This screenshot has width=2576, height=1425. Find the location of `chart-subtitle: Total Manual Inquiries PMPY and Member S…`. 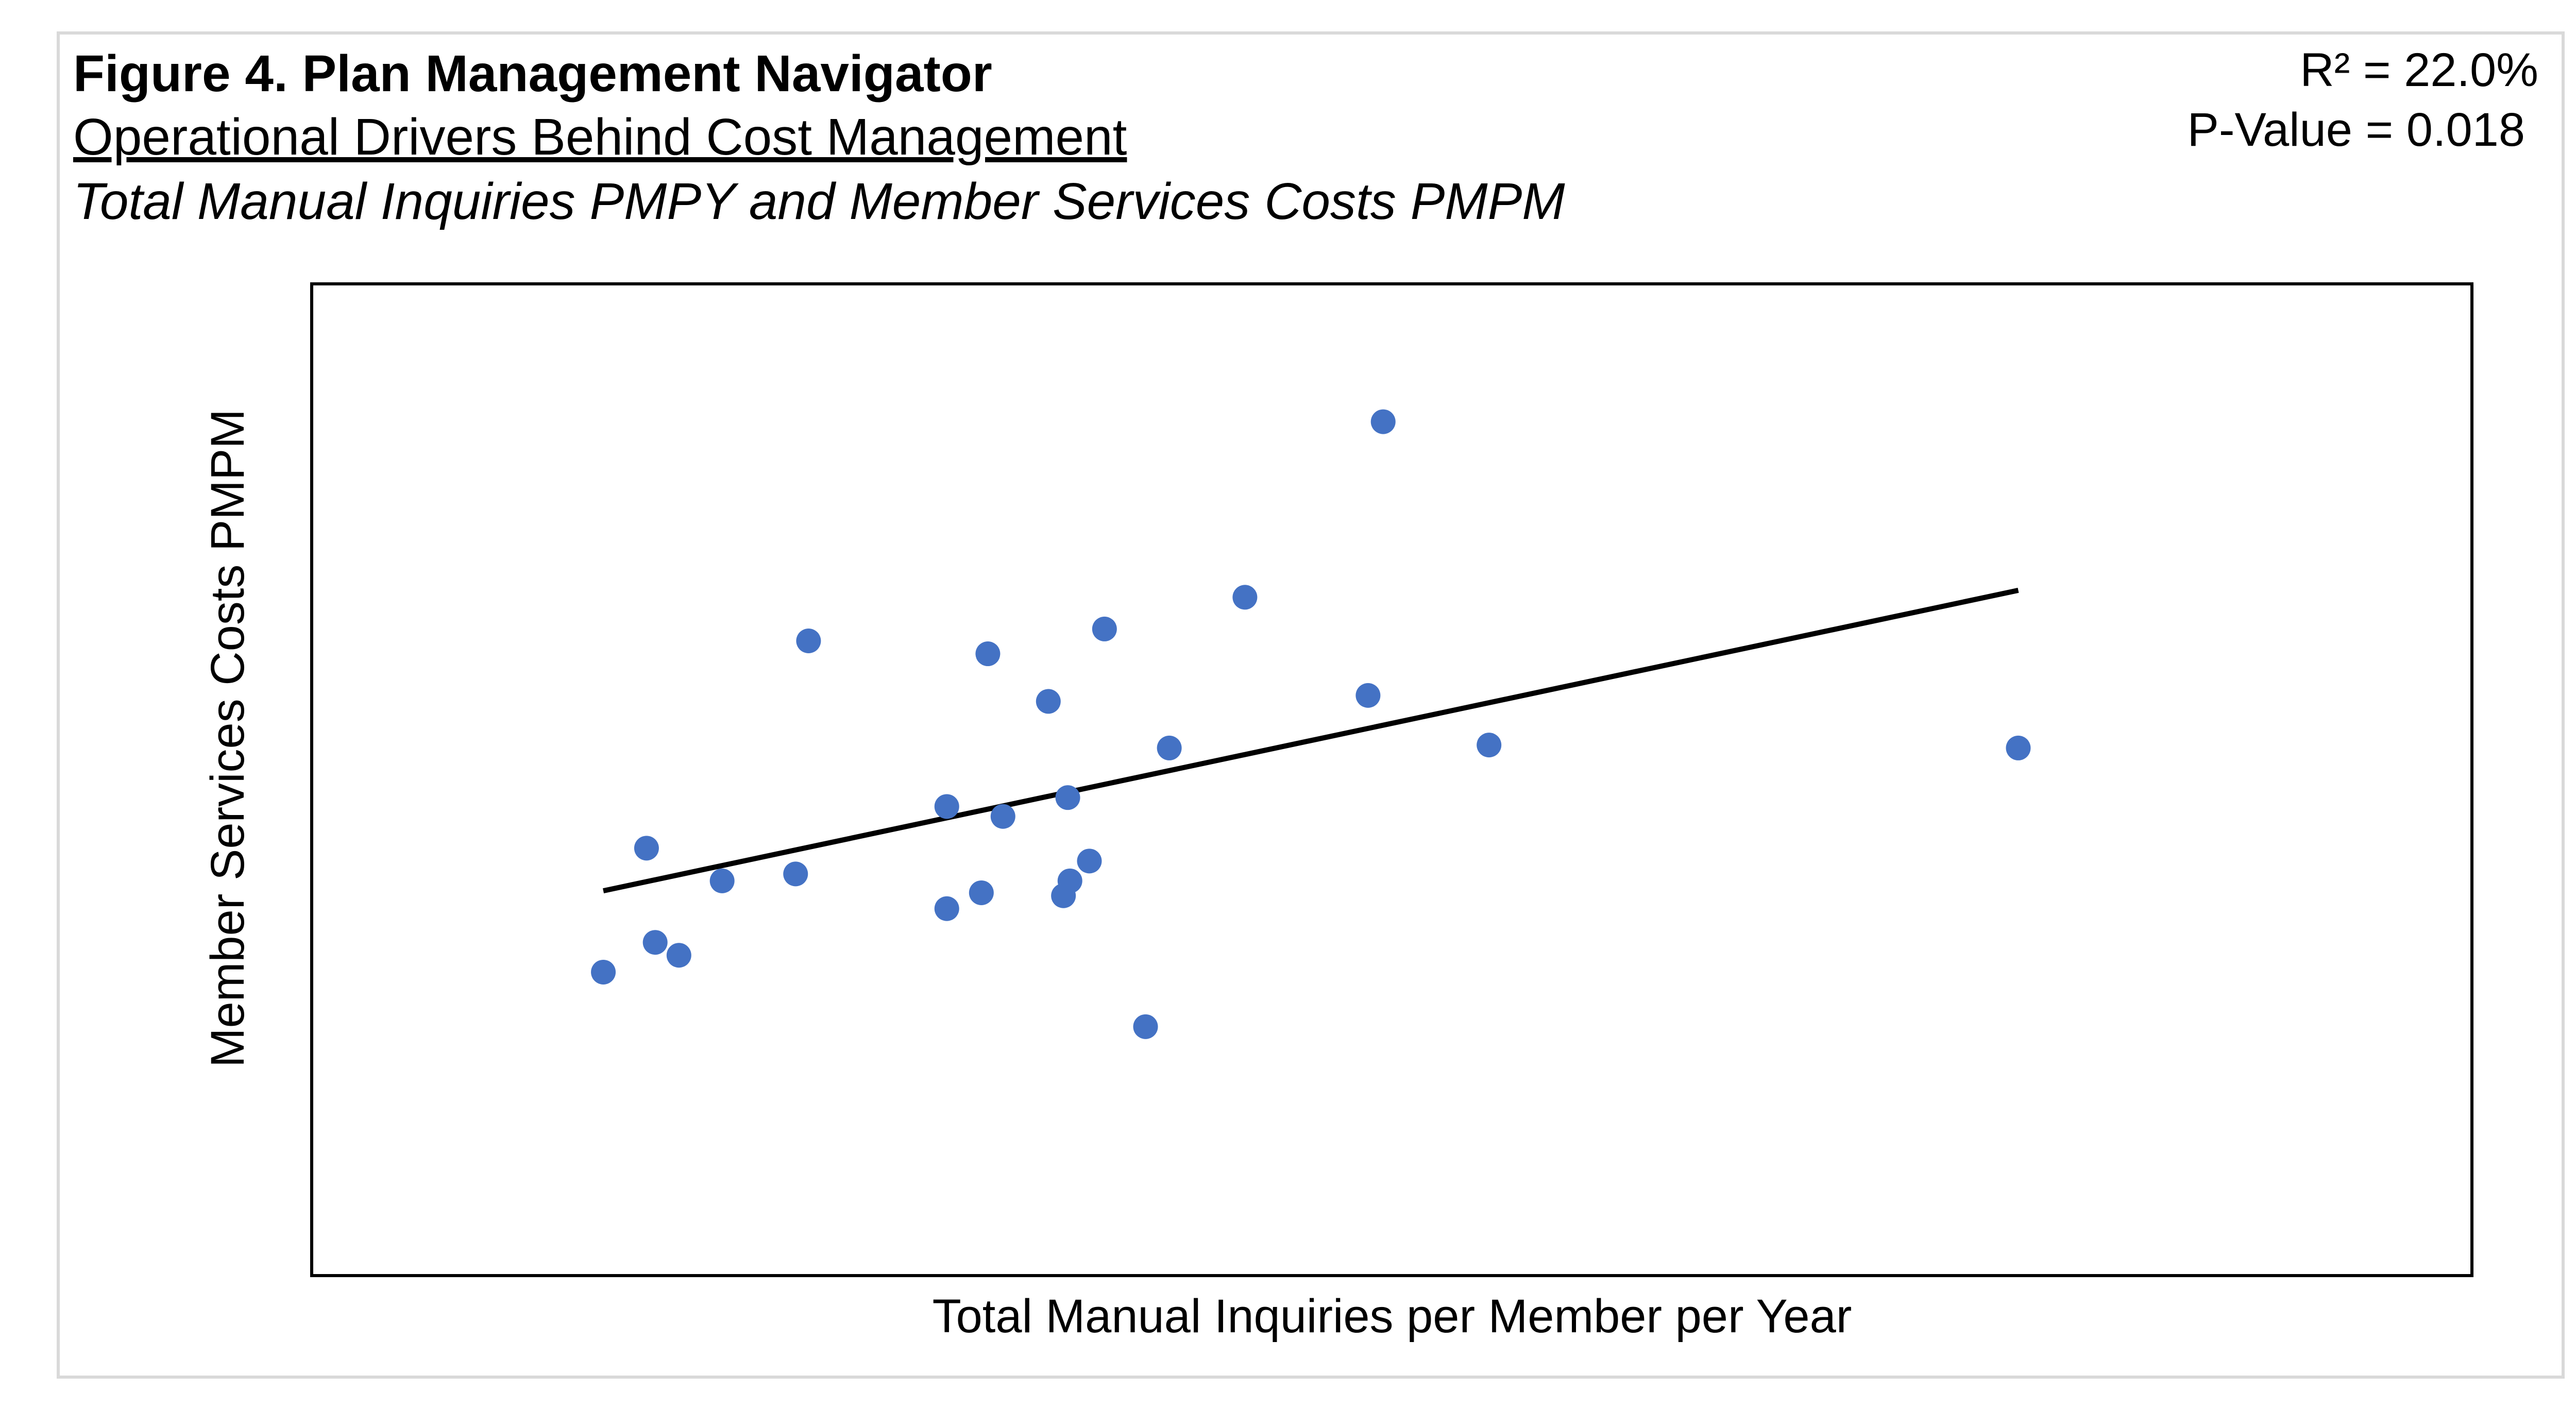

chart-subtitle: Total Manual Inquiries PMPY and Member S… is located at coordinates (819, 201).